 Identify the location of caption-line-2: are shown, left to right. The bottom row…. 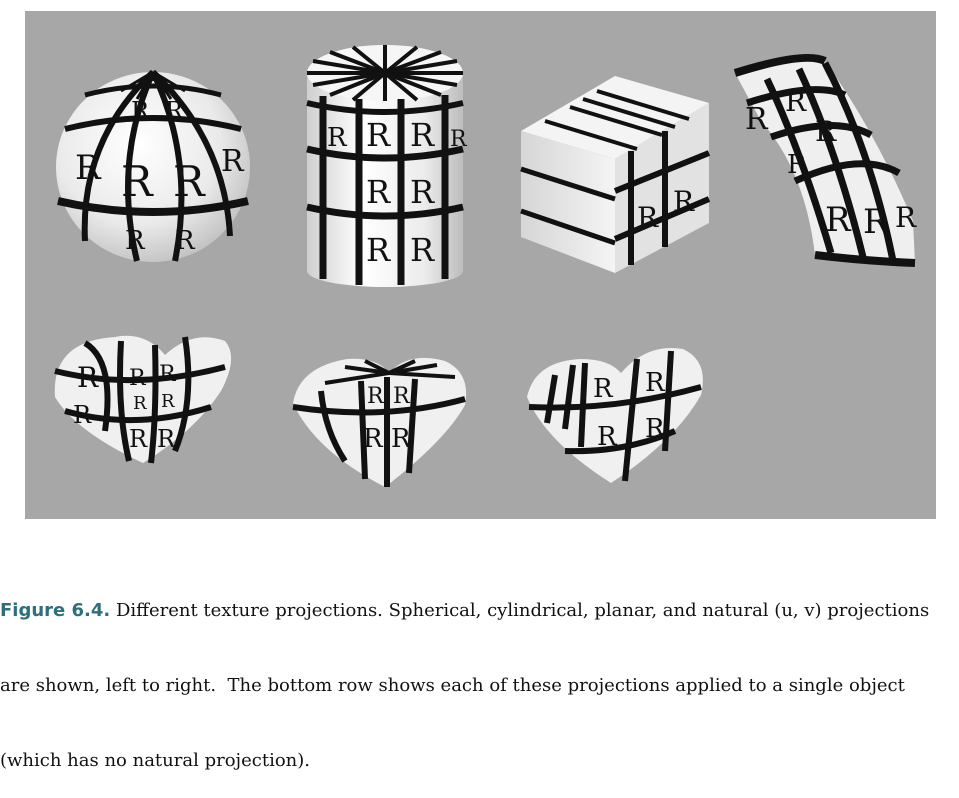
(452, 685).